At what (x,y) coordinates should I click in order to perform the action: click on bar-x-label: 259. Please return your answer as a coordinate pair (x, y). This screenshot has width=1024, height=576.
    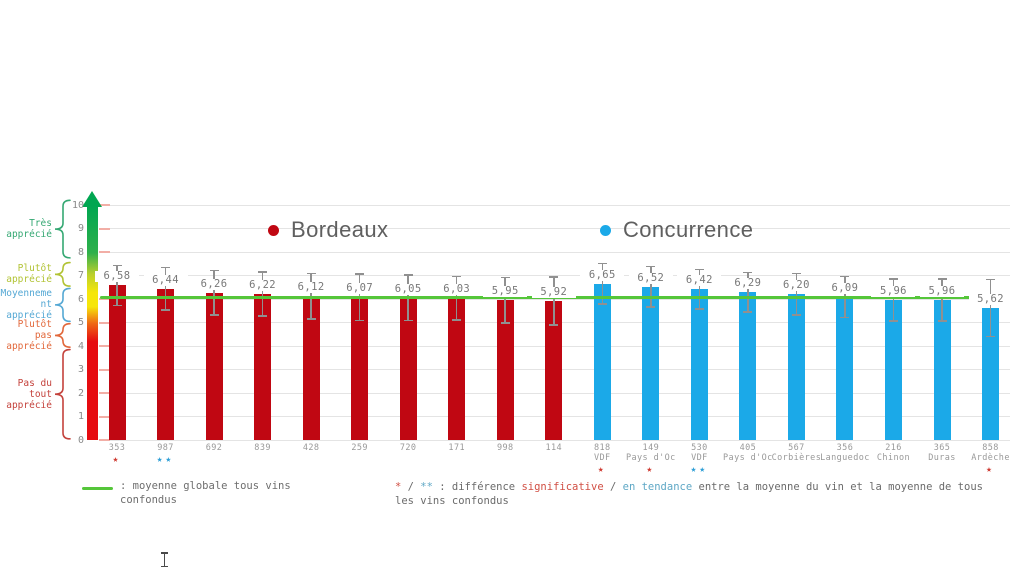
    Looking at the image, I should click on (360, 448).